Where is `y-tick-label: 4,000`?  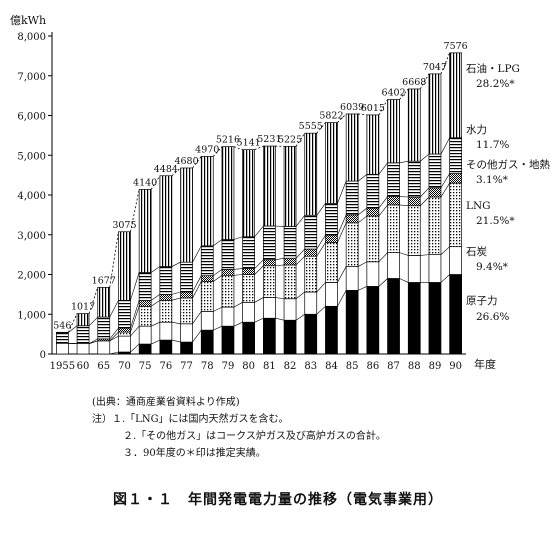 y-tick-label: 4,000 is located at coordinates (31, 196).